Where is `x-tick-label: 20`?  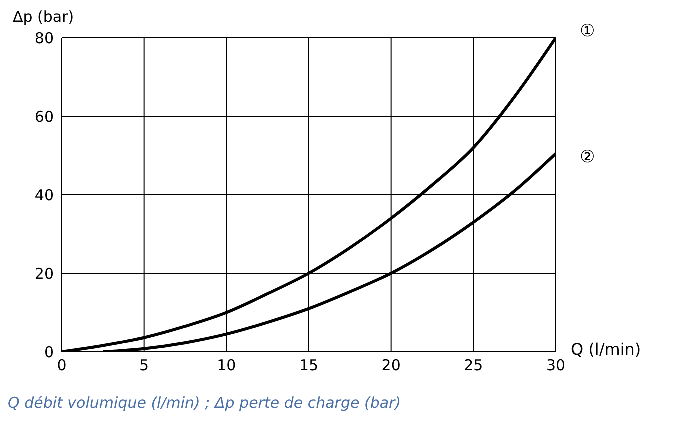 x-tick-label: 20 is located at coordinates (391, 365).